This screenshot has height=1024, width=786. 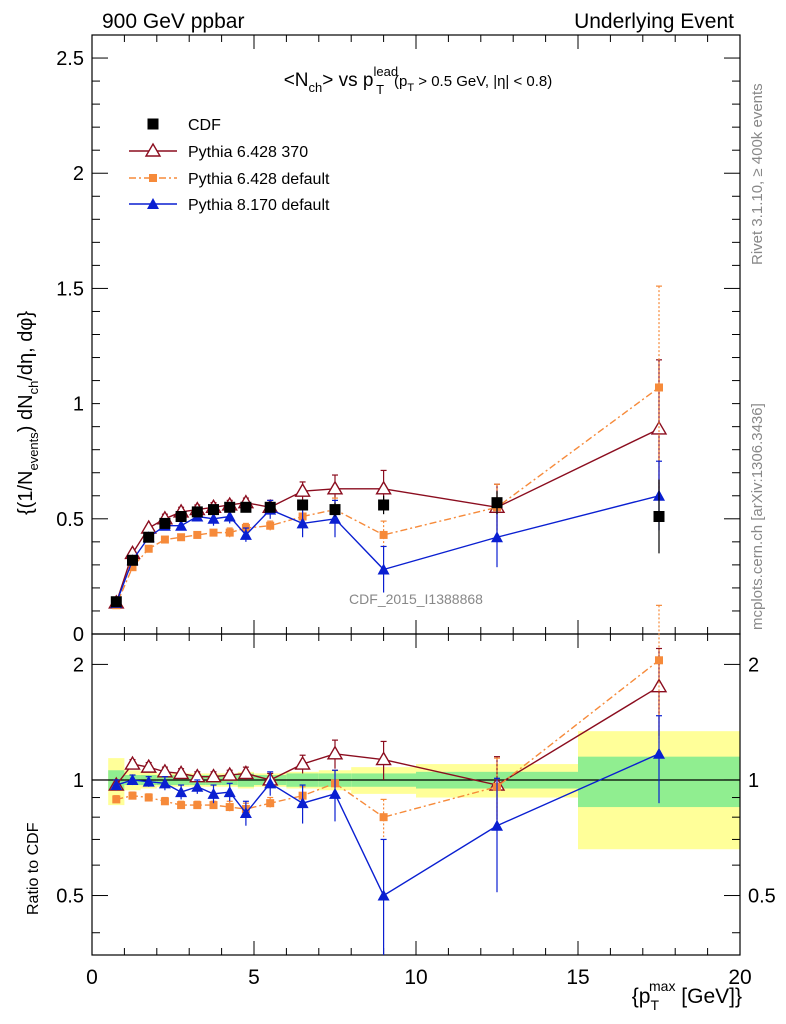 What do you see at coordinates (204, 125) in the screenshot?
I see `legend-label: CDF` at bounding box center [204, 125].